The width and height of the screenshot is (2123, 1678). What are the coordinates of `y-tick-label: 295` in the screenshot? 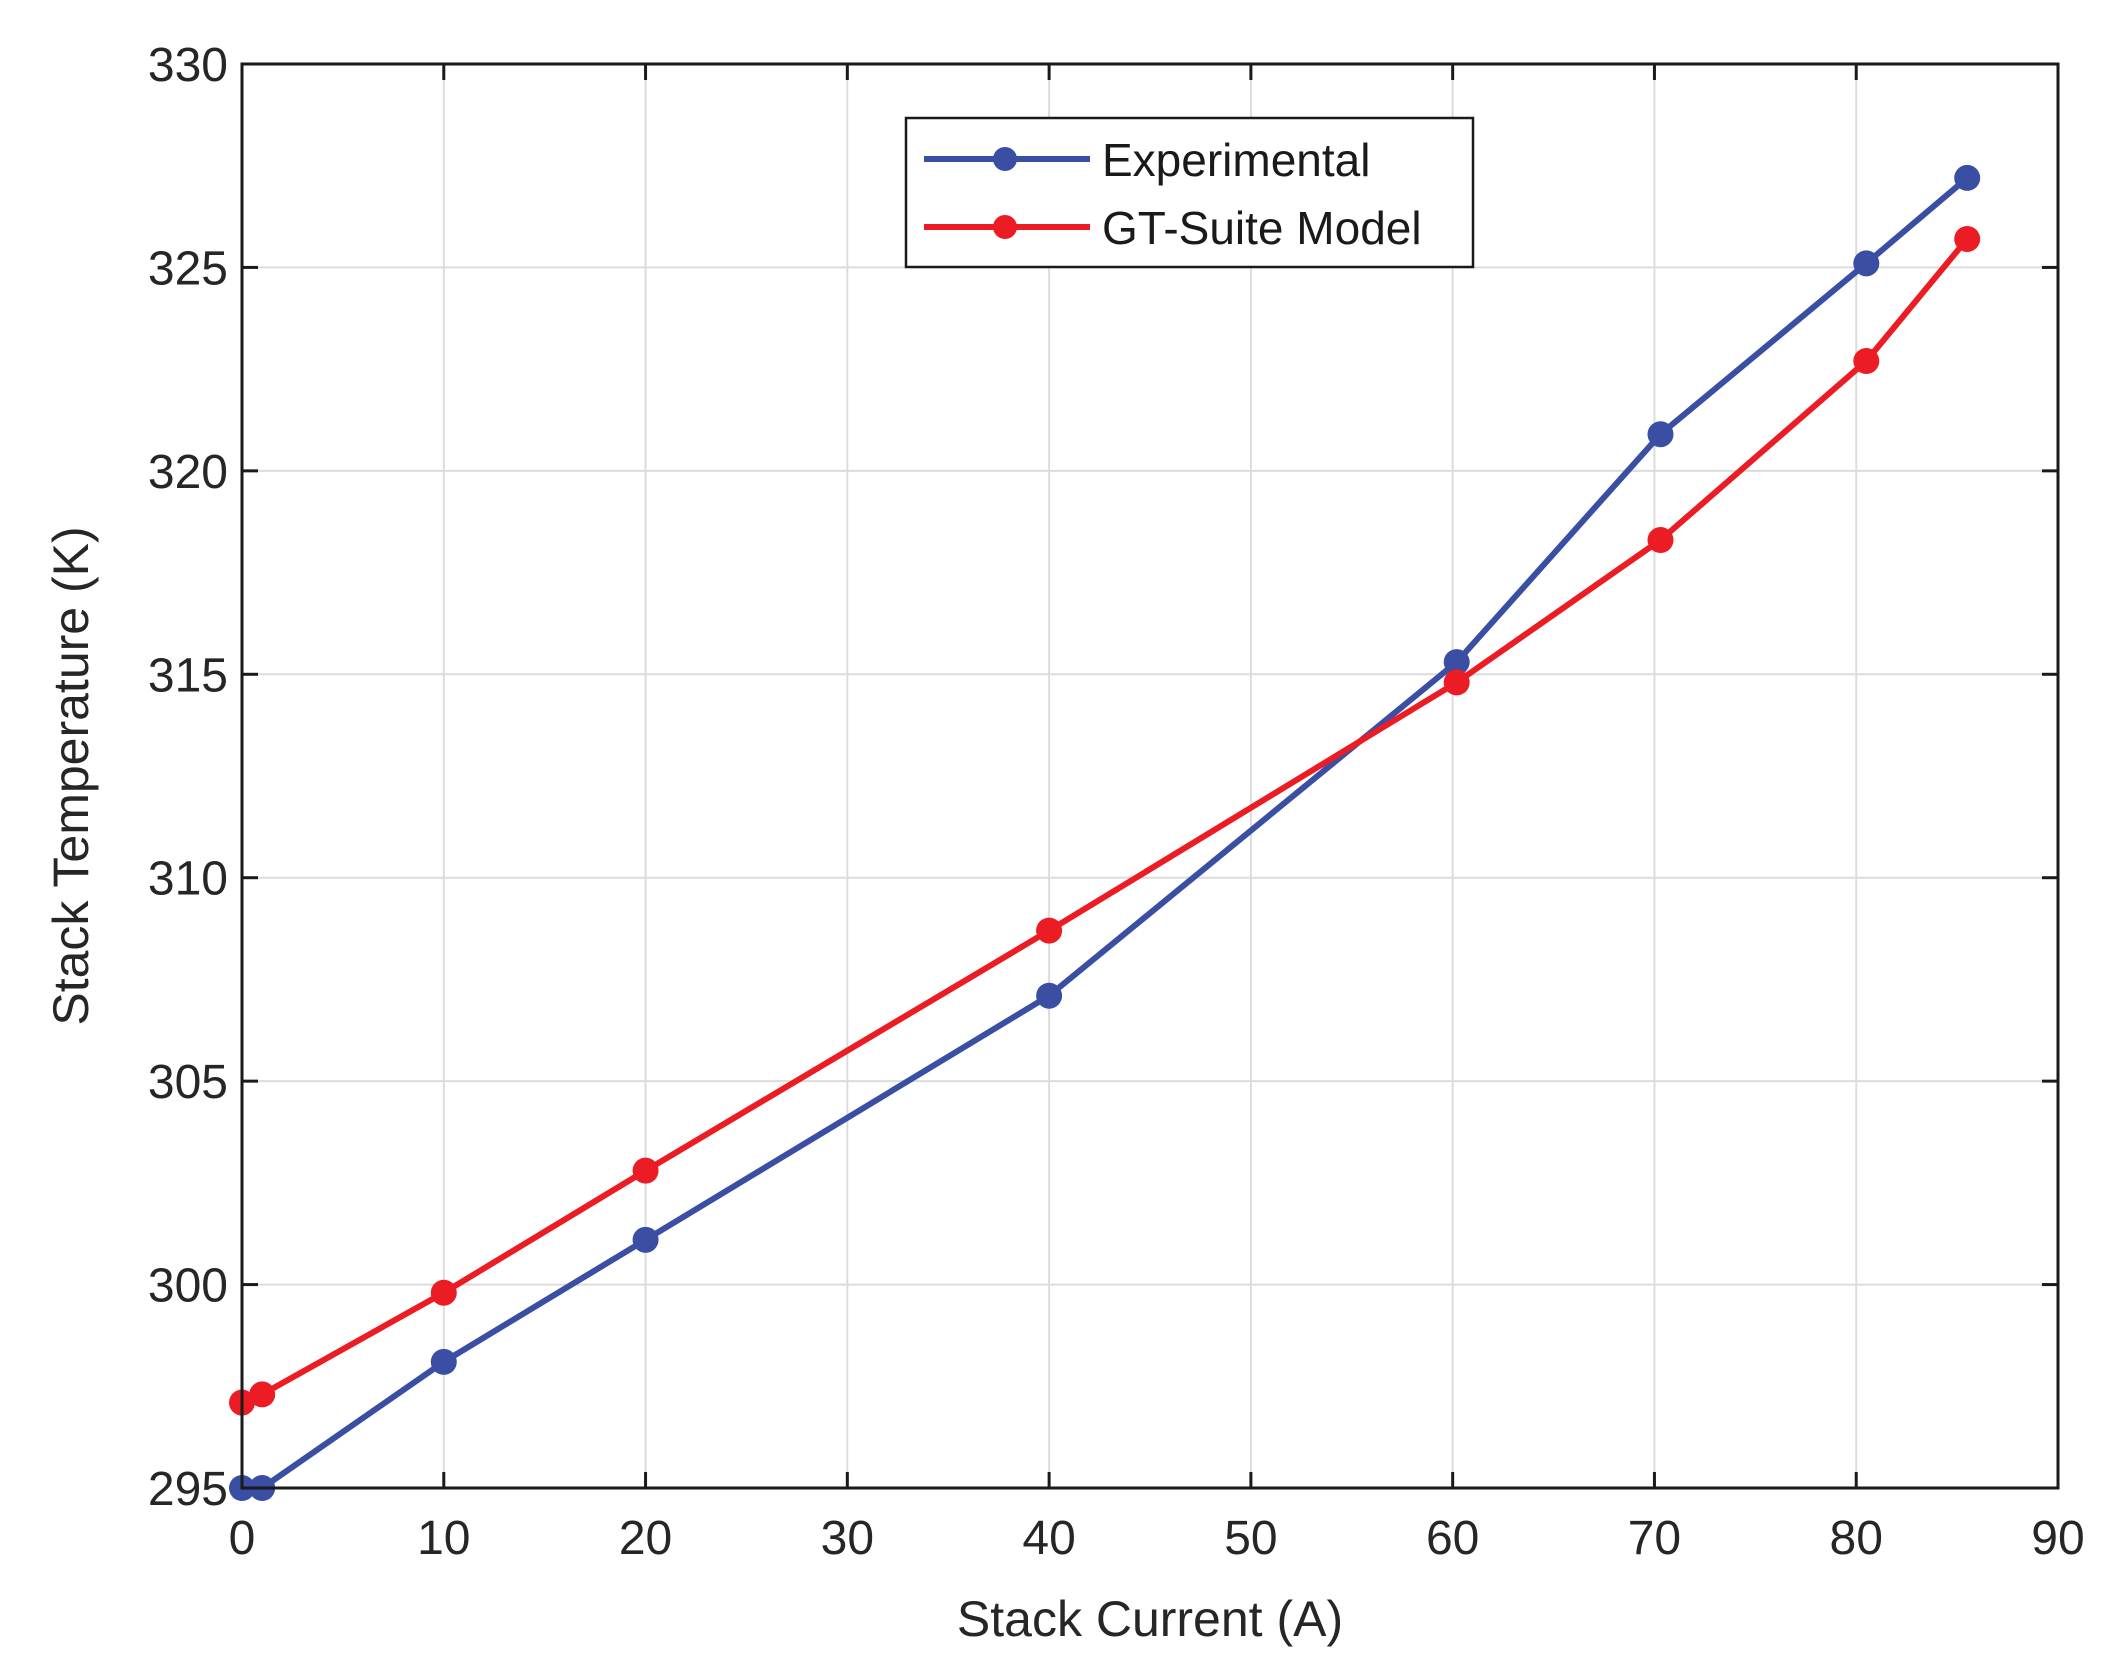 It's located at (188, 1489).